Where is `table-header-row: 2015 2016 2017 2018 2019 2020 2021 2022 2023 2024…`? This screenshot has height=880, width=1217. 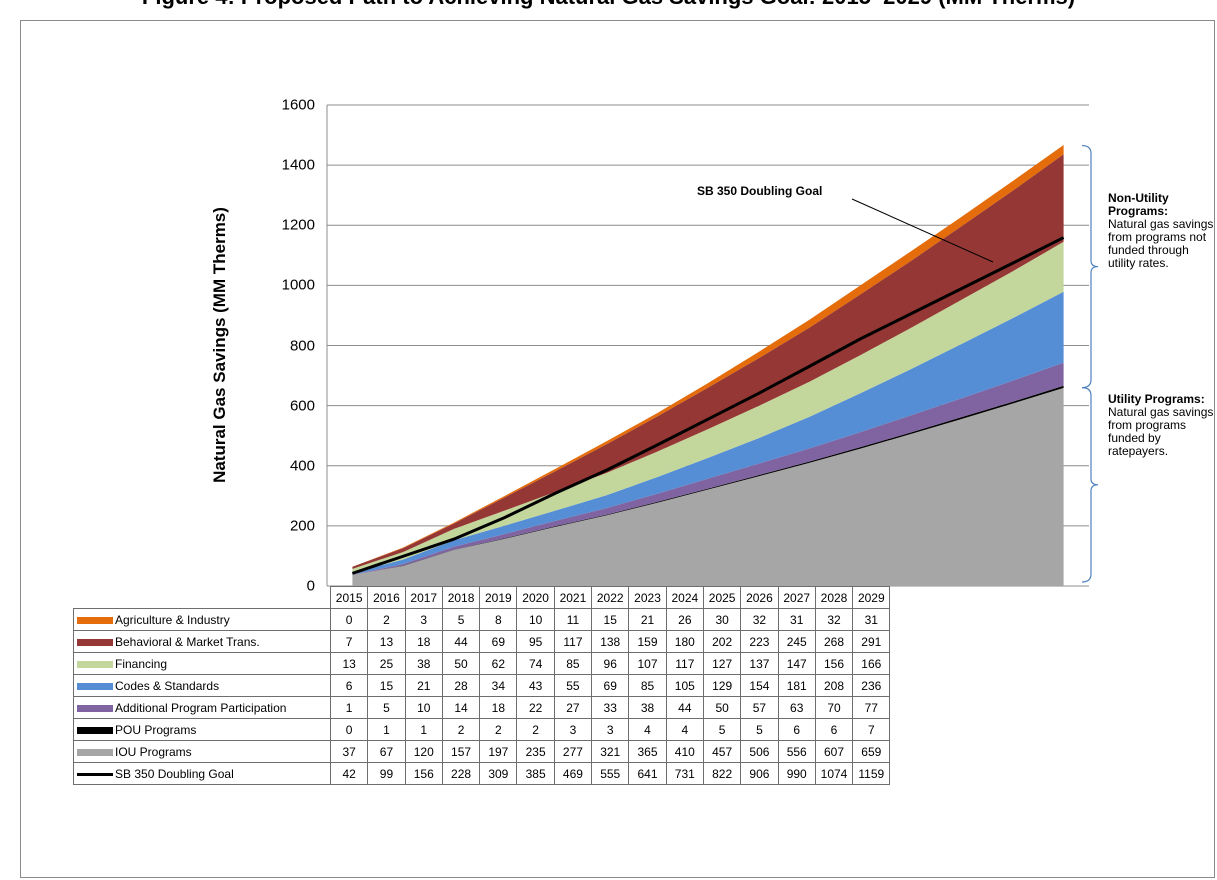
table-header-row: 2015 2016 2017 2018 2019 2020 2021 2022 2023 2024… is located at coordinates (482, 597).